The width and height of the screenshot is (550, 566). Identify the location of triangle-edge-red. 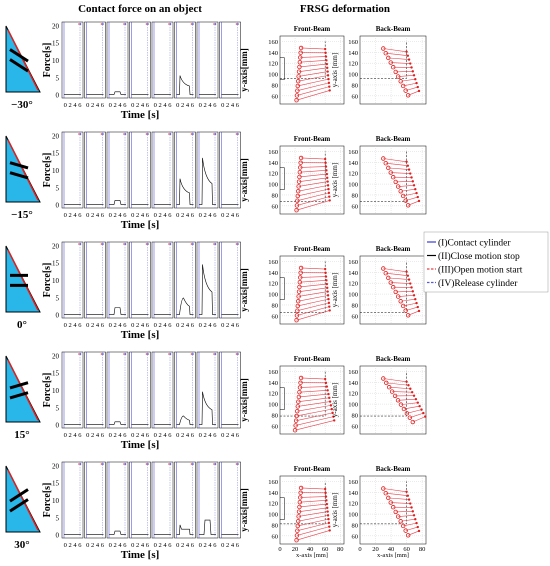
(23, 390).